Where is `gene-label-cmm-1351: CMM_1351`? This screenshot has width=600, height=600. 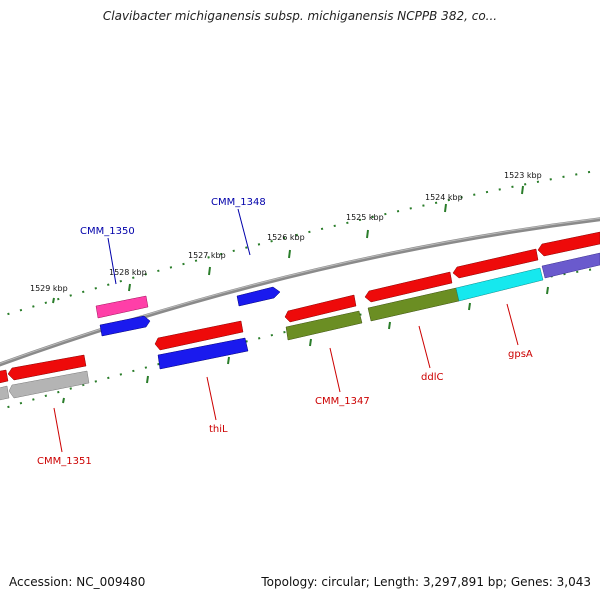 gene-label-cmm-1351: CMM_1351 is located at coordinates (64, 461).